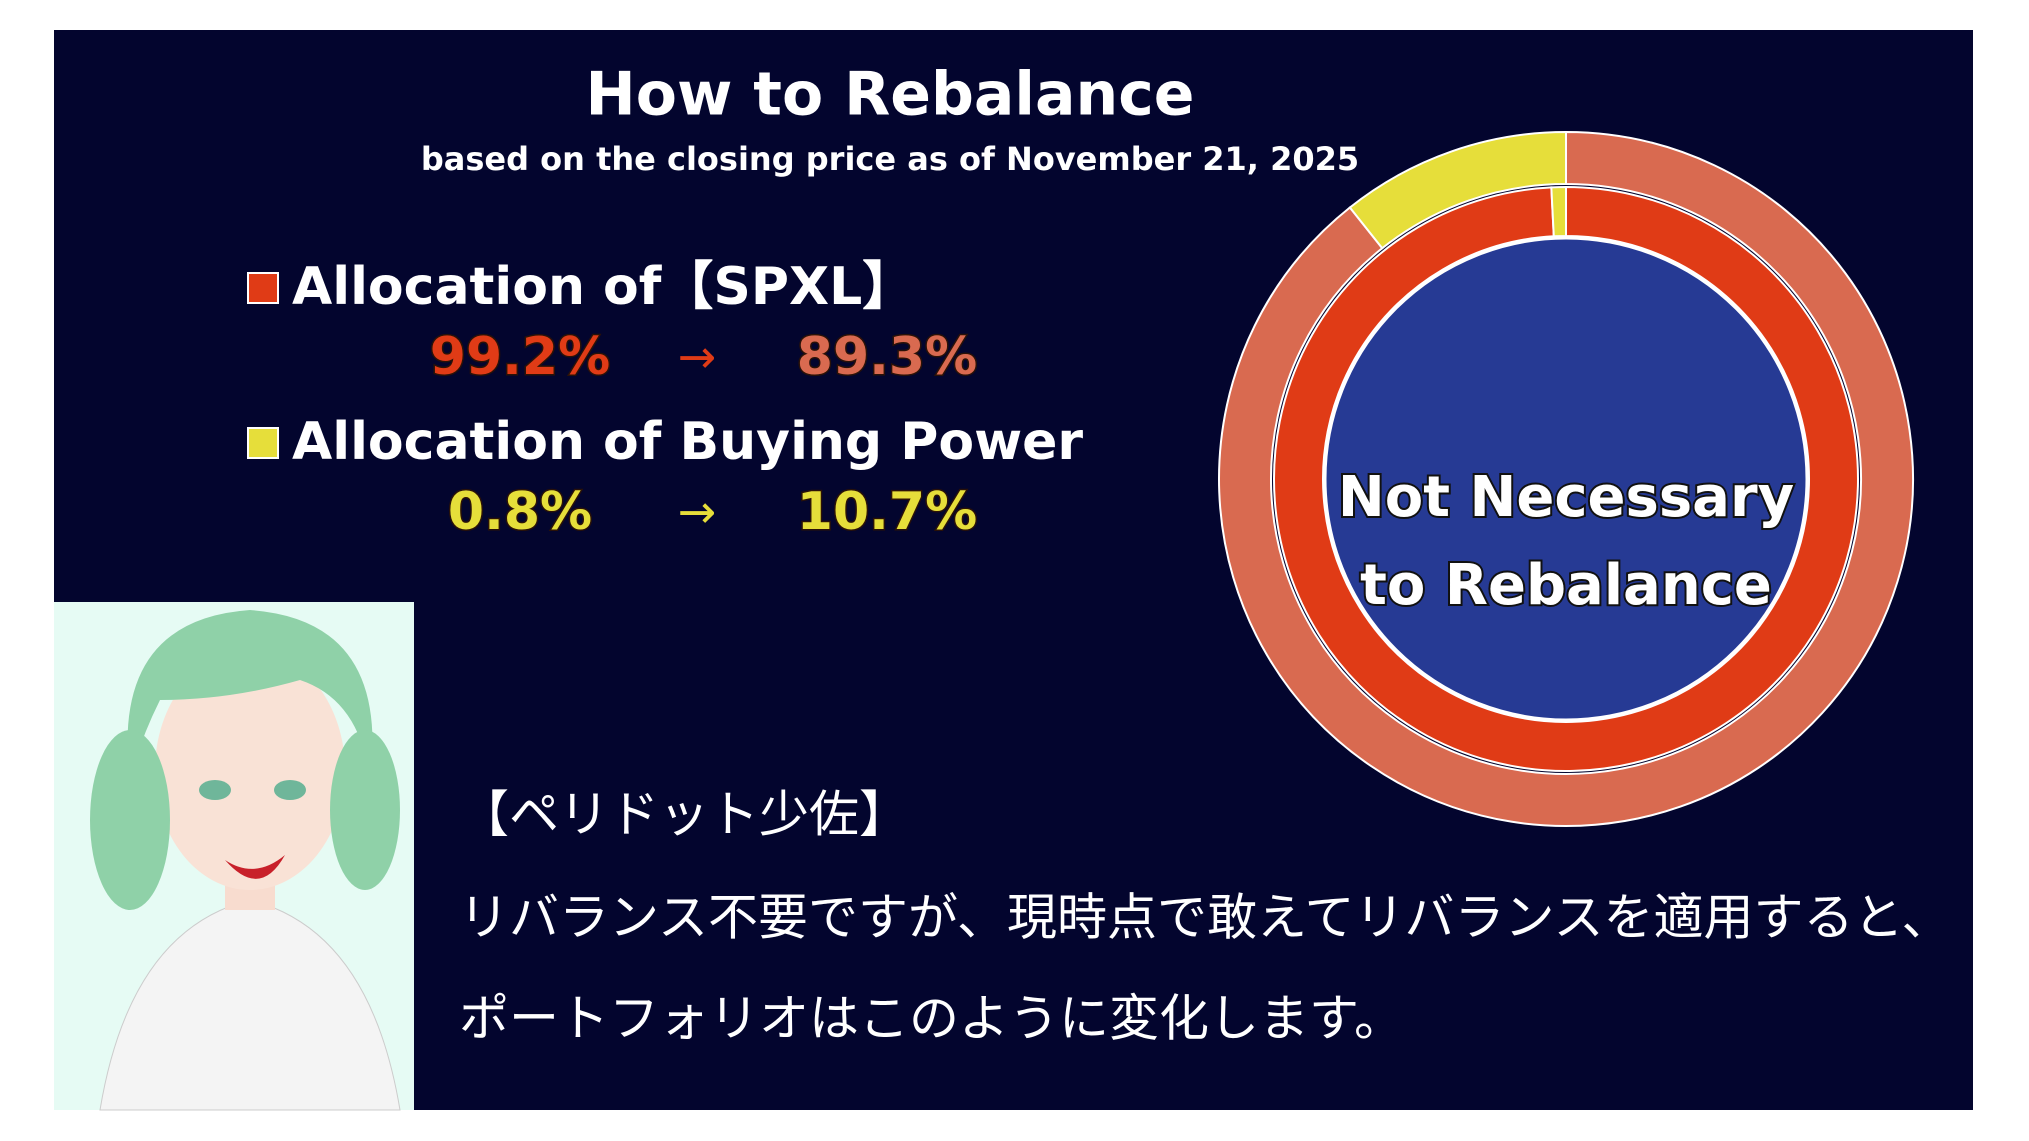 Image resolution: width=2029 pixels, height=1141 pixels. What do you see at coordinates (520, 512) in the screenshot?
I see `value-label: 0.8%` at bounding box center [520, 512].